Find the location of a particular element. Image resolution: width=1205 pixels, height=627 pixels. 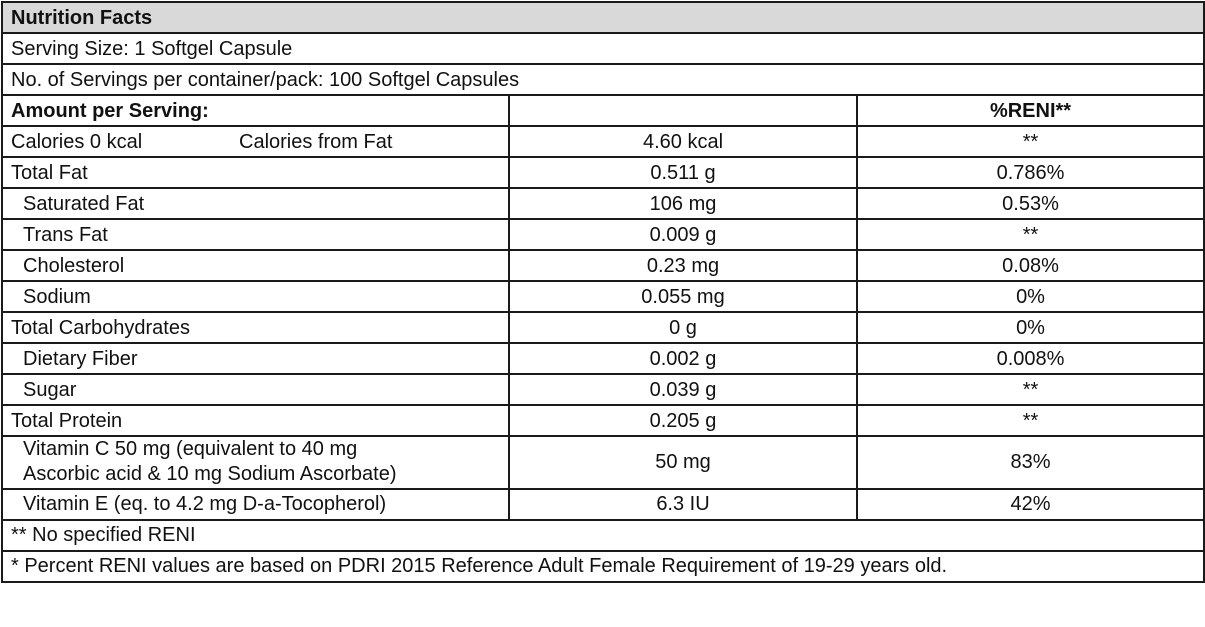

vitamin-e-name: Vitamin E (eq. to 4.2 mg D-a-Tocopherol) is located at coordinates (255, 504).